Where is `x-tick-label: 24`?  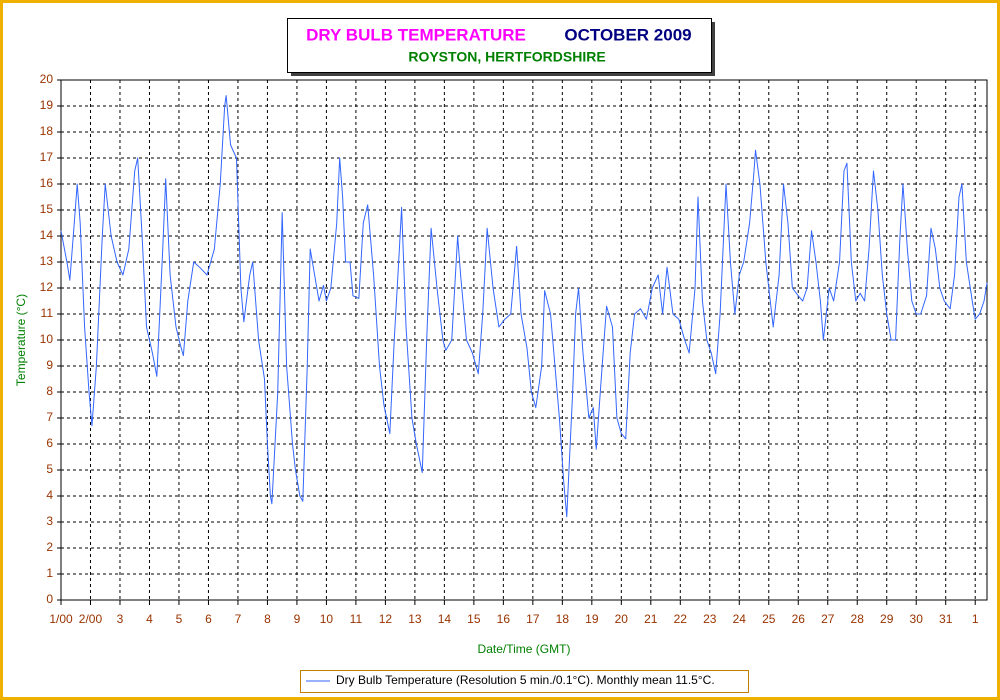 x-tick-label: 24 is located at coordinates (740, 619).